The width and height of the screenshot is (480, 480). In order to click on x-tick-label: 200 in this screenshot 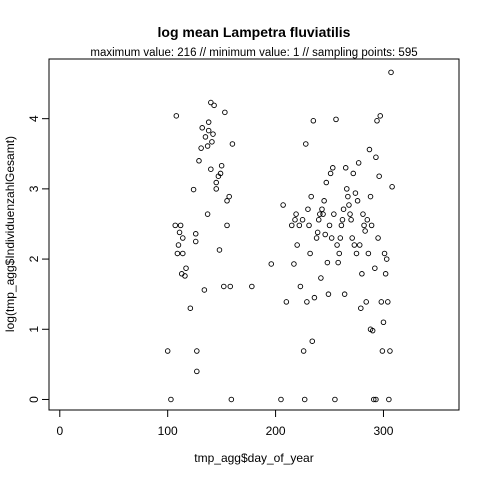, I will do `click(276, 431)`.